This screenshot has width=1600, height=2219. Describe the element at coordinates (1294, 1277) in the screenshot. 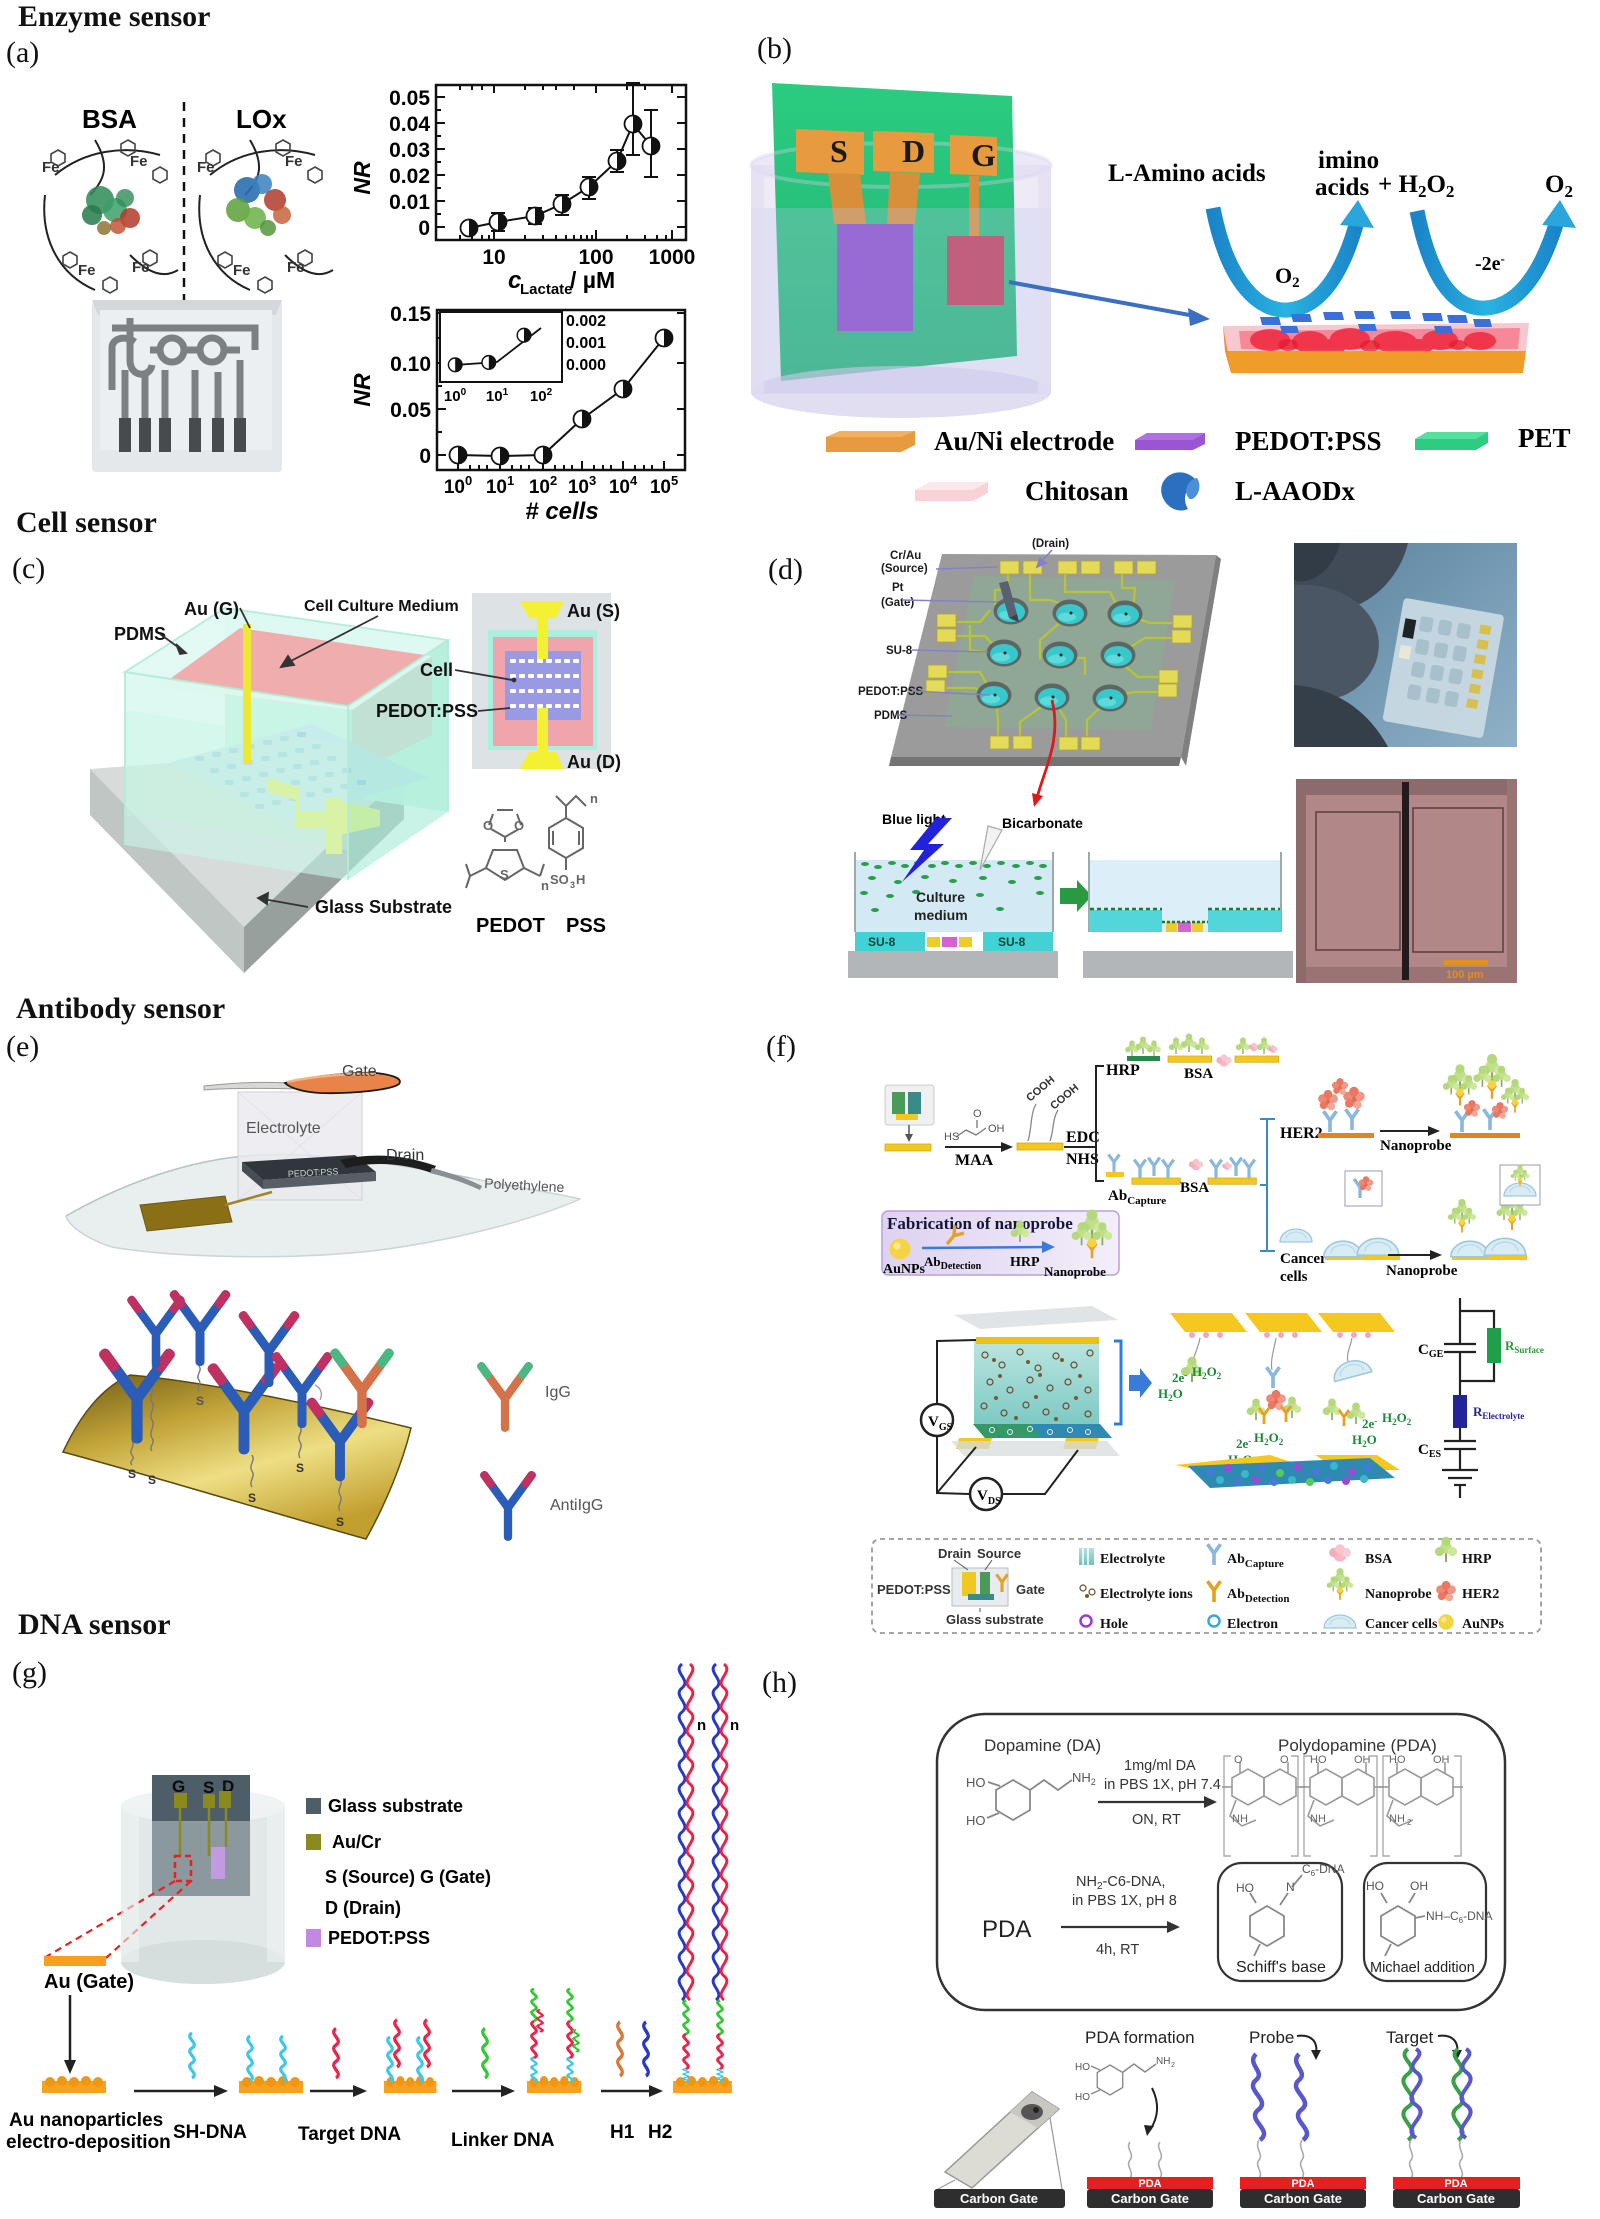

I see `svg-text: cells` at that location.